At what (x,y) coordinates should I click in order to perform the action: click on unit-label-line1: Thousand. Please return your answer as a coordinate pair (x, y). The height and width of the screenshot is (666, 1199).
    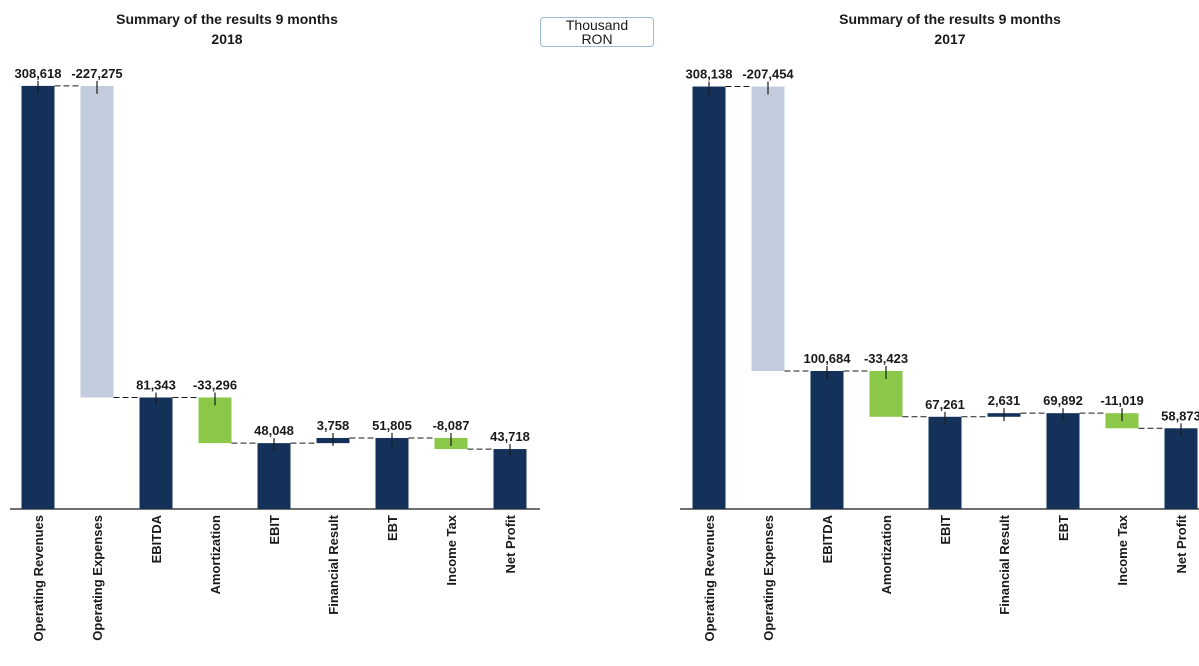
    Looking at the image, I should click on (597, 25).